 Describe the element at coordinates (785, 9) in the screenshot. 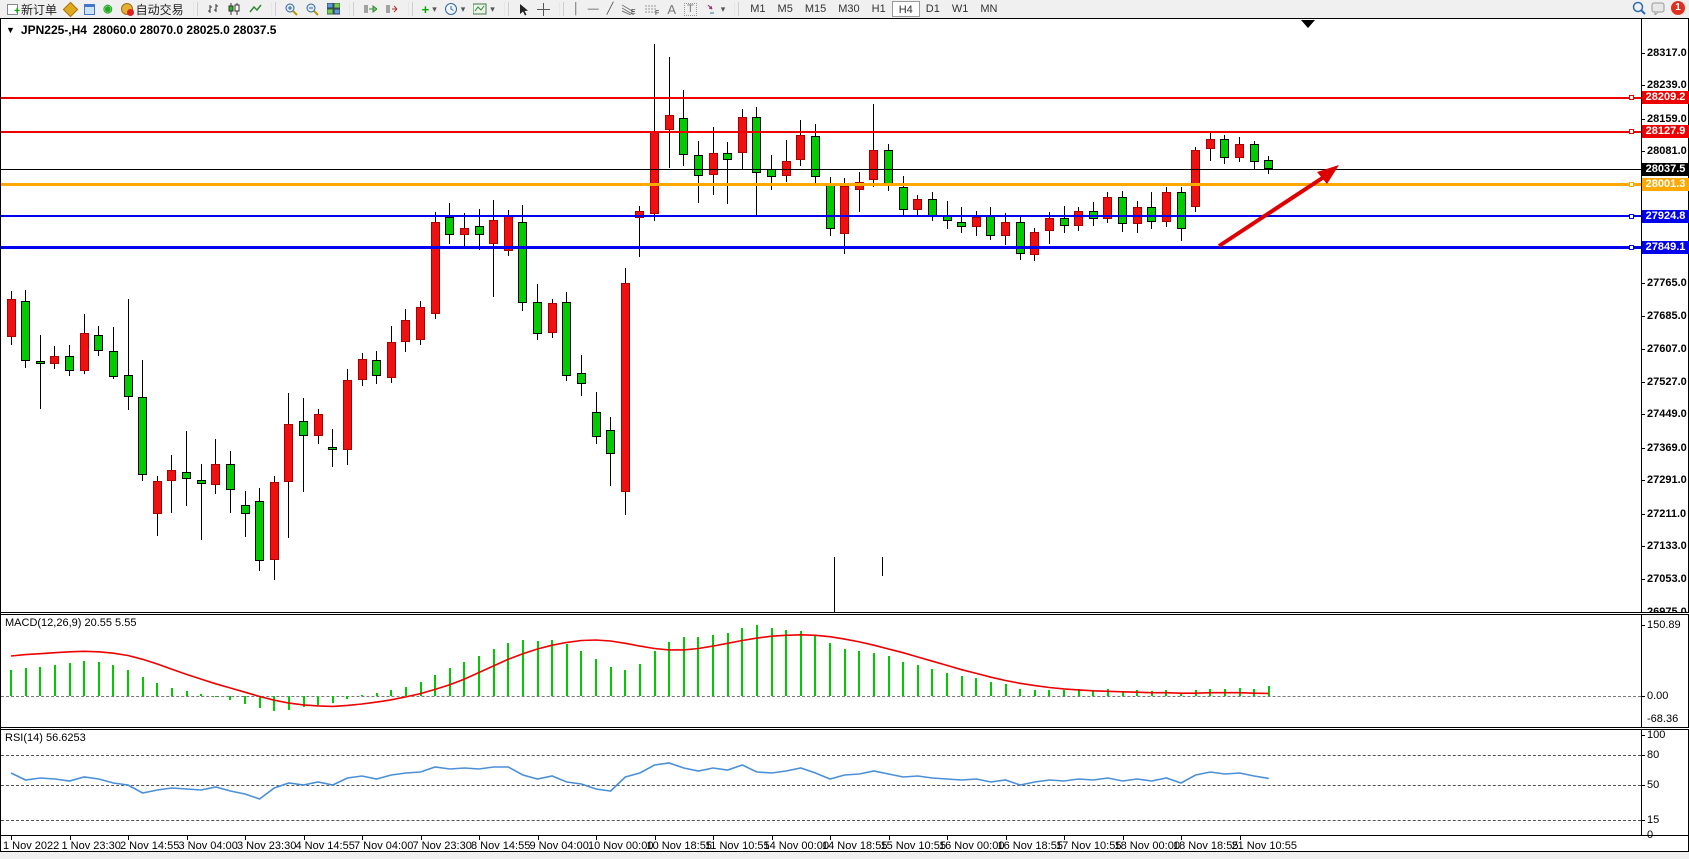

I see `timeframe-button-M5: M5` at that location.